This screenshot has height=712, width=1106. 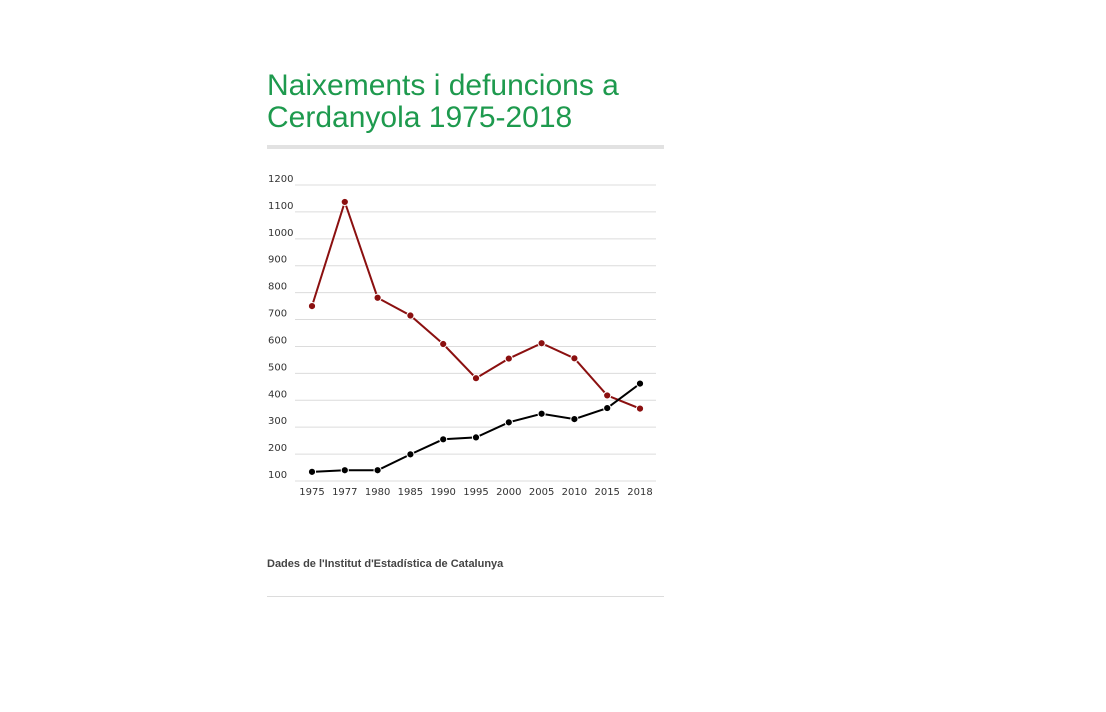 I want to click on data-point-naixements-1995, so click(x=476, y=378).